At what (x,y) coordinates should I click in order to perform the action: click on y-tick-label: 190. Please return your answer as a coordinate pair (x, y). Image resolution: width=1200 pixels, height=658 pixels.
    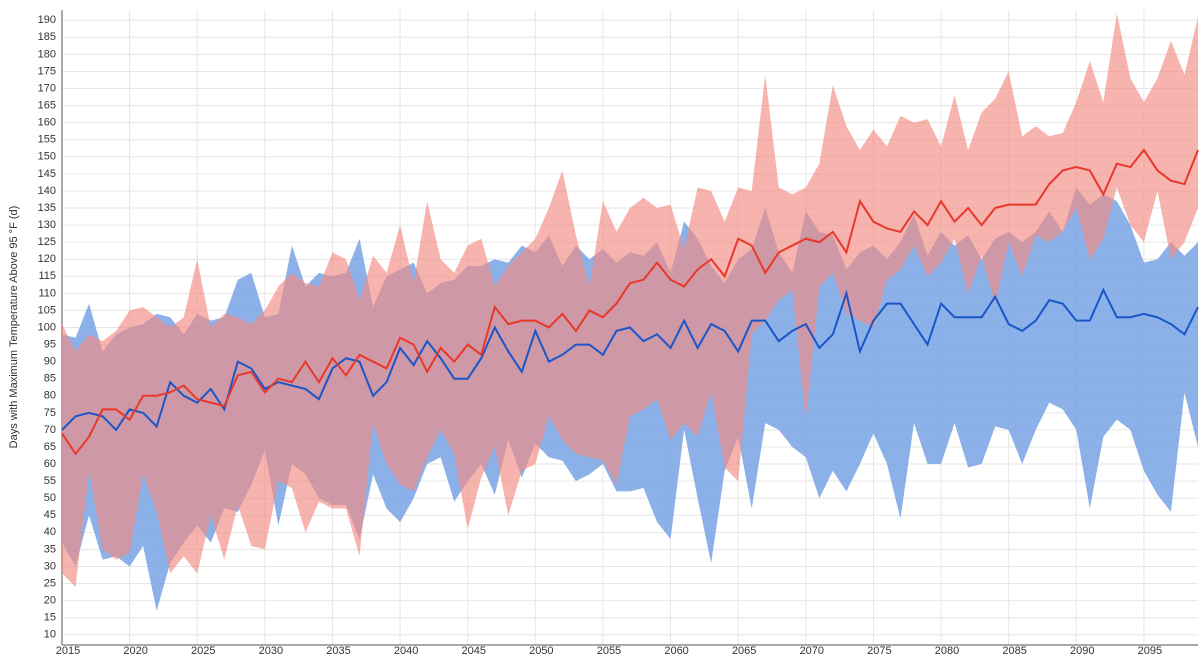
    Looking at the image, I should click on (47, 20).